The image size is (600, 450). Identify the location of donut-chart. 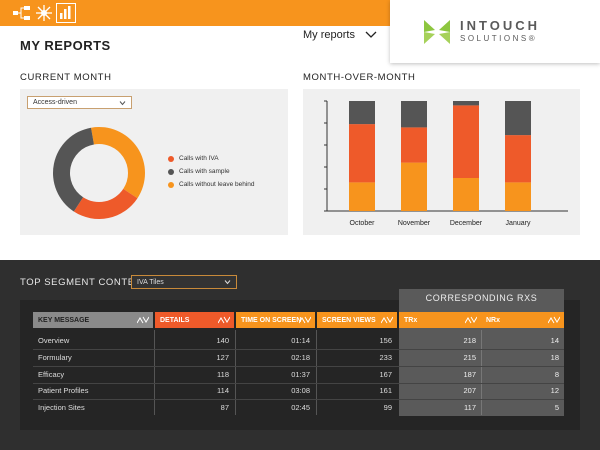
(99, 173).